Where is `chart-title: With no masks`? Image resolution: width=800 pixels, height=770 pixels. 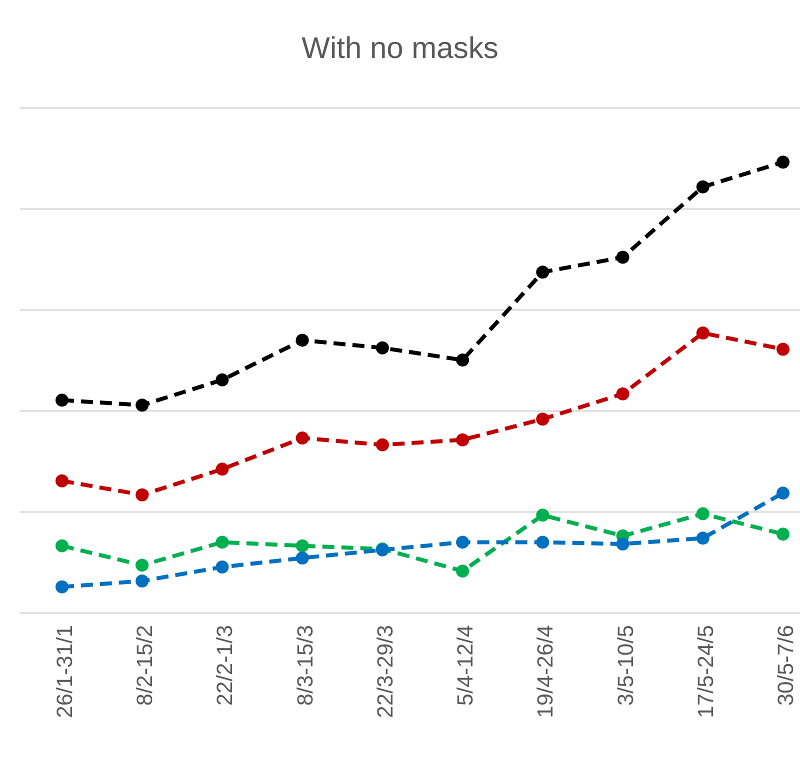
chart-title: With no masks is located at coordinates (400, 48).